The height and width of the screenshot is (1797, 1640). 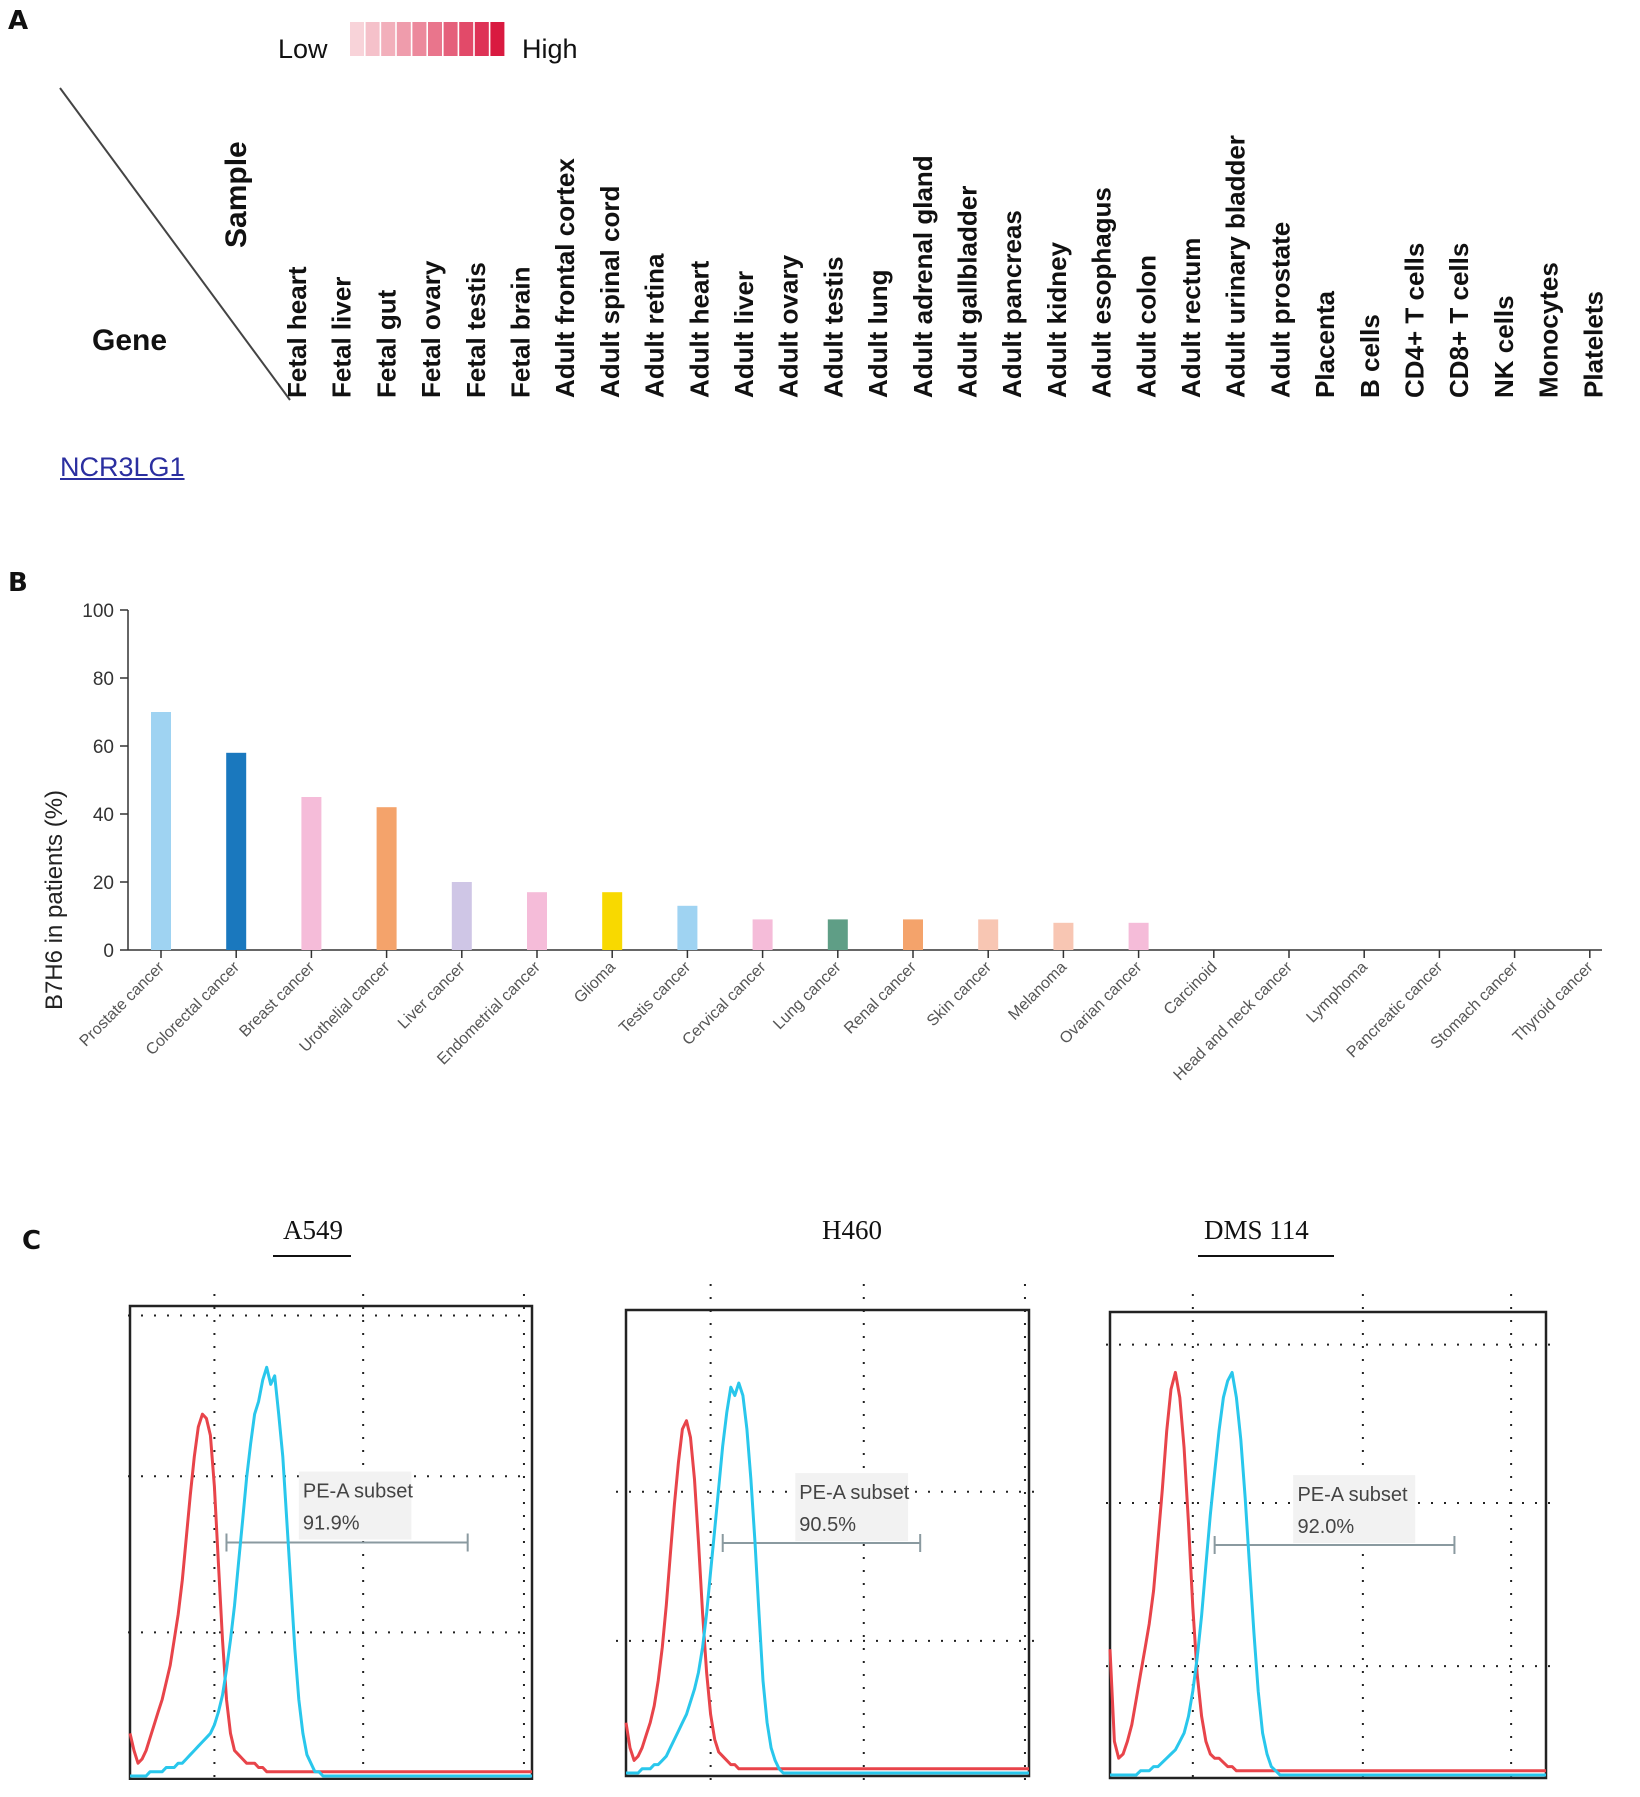 I want to click on x-tick-label: Renal cancer, so click(x=880, y=997).